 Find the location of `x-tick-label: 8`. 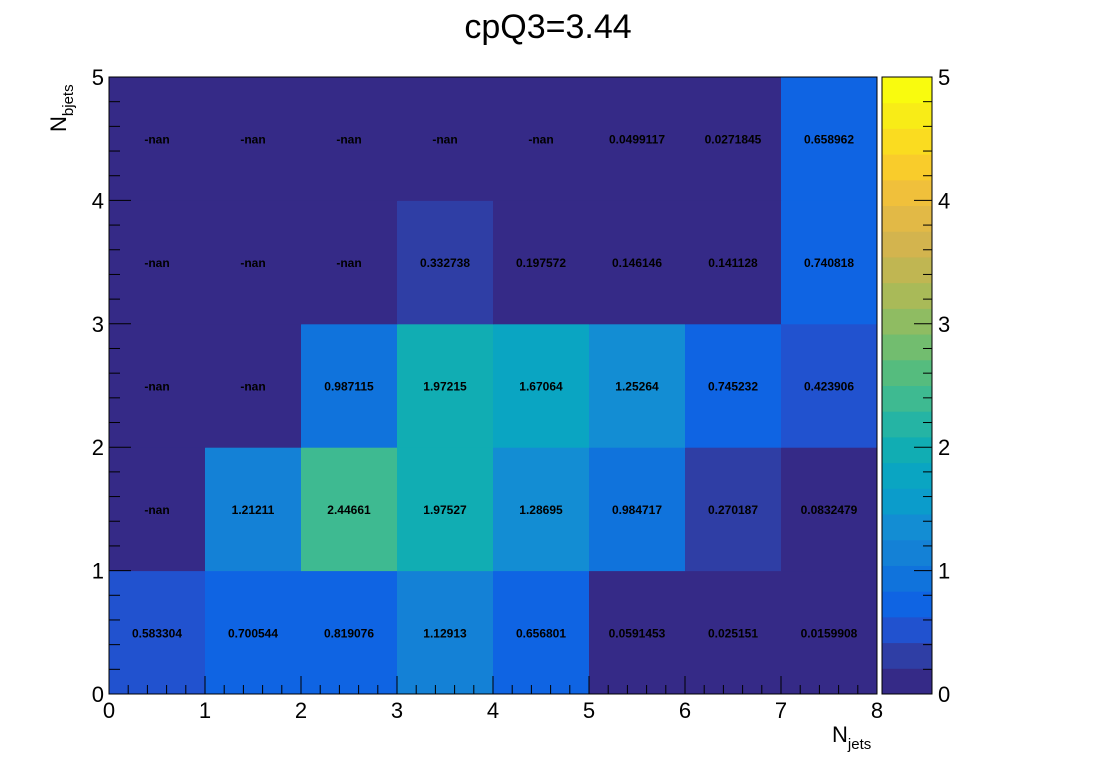

x-tick-label: 8 is located at coordinates (877, 710).